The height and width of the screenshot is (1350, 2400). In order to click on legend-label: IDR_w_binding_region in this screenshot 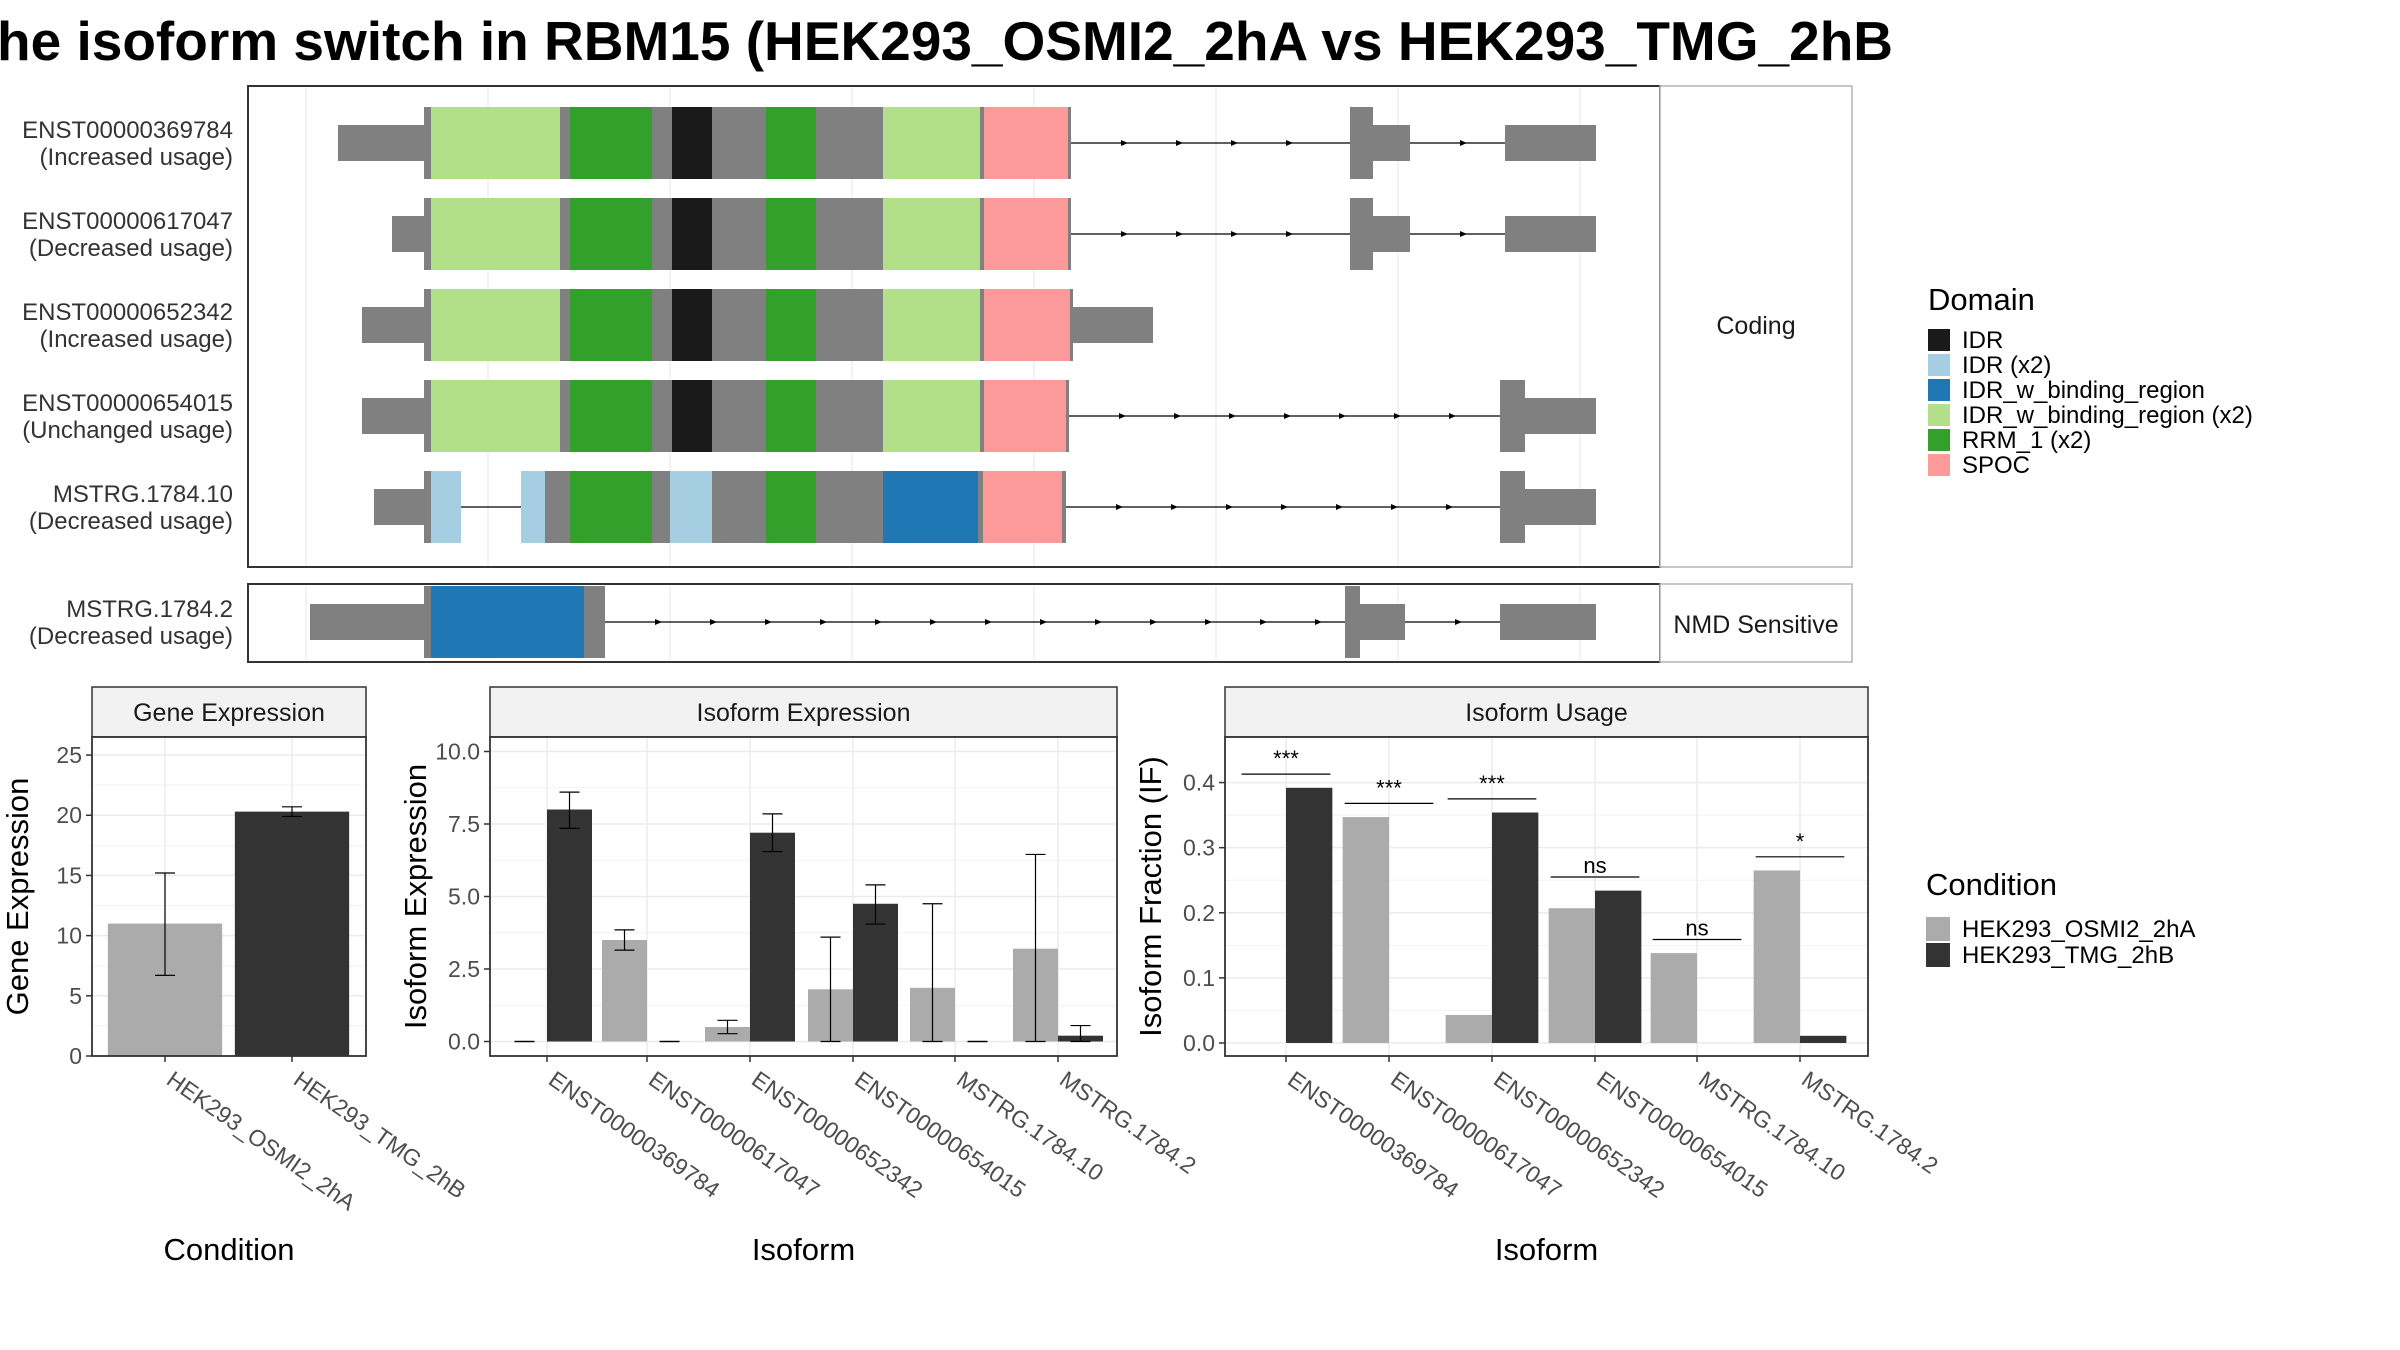, I will do `click(2083, 390)`.